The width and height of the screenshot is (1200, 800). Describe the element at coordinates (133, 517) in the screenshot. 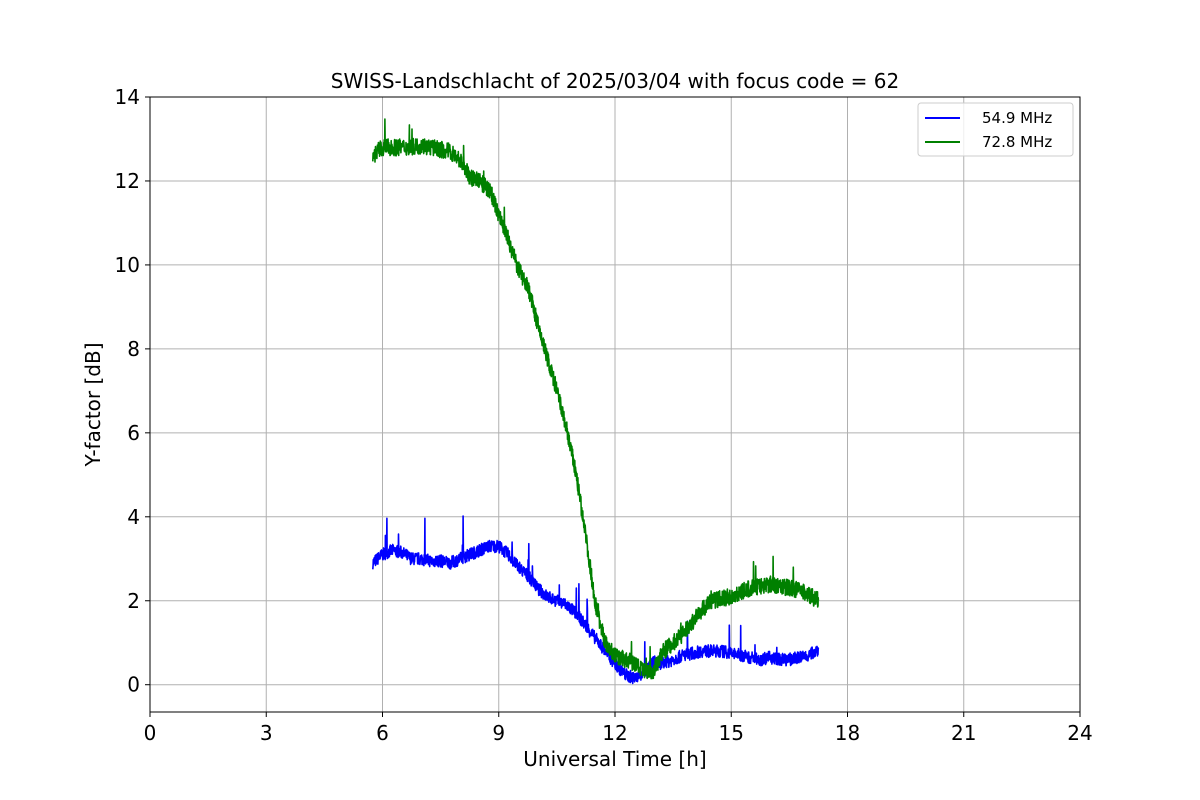

I see `y-tick-label: 4` at that location.